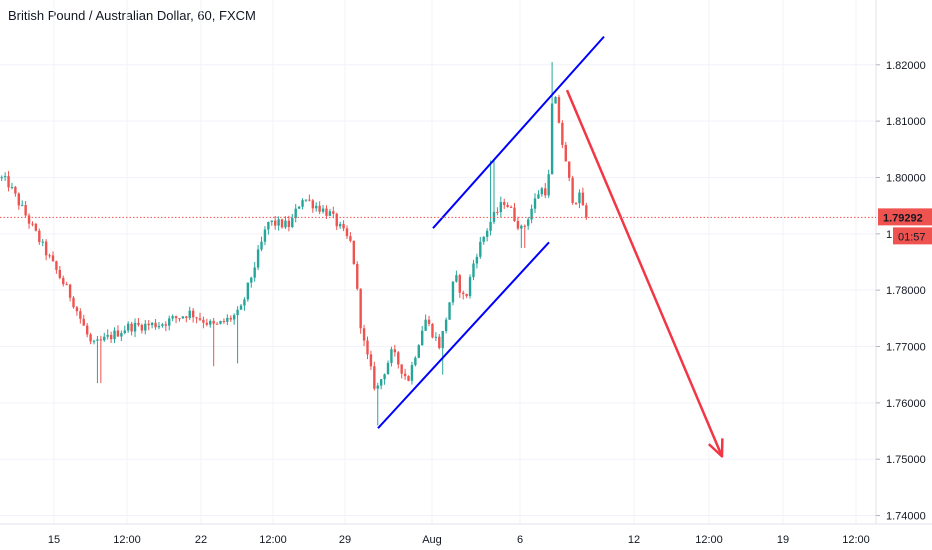 The width and height of the screenshot is (932, 550). Describe the element at coordinates (201, 540) in the screenshot. I see `x-tick-label: 22` at that location.